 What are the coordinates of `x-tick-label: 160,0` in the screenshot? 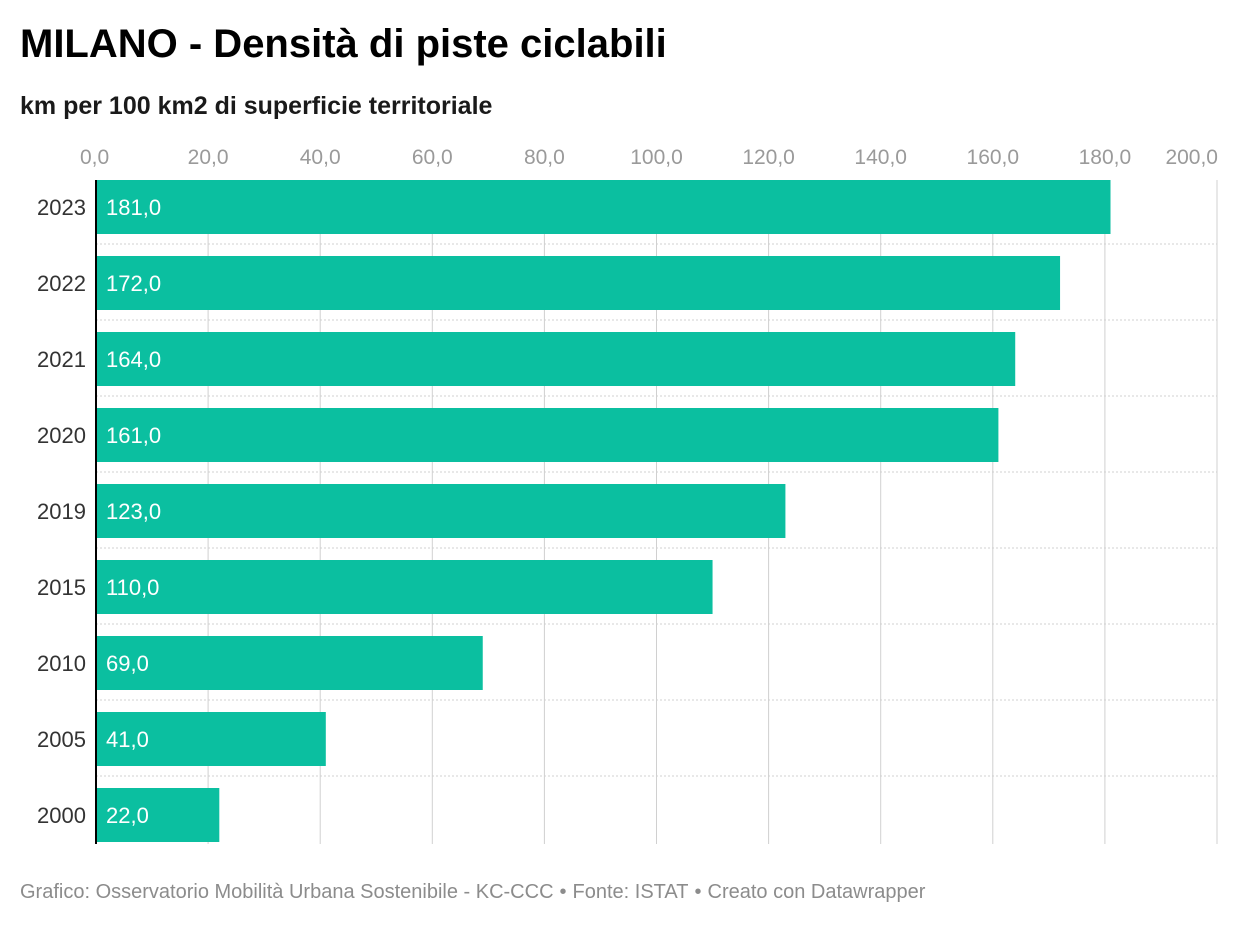 It's located at (993, 157).